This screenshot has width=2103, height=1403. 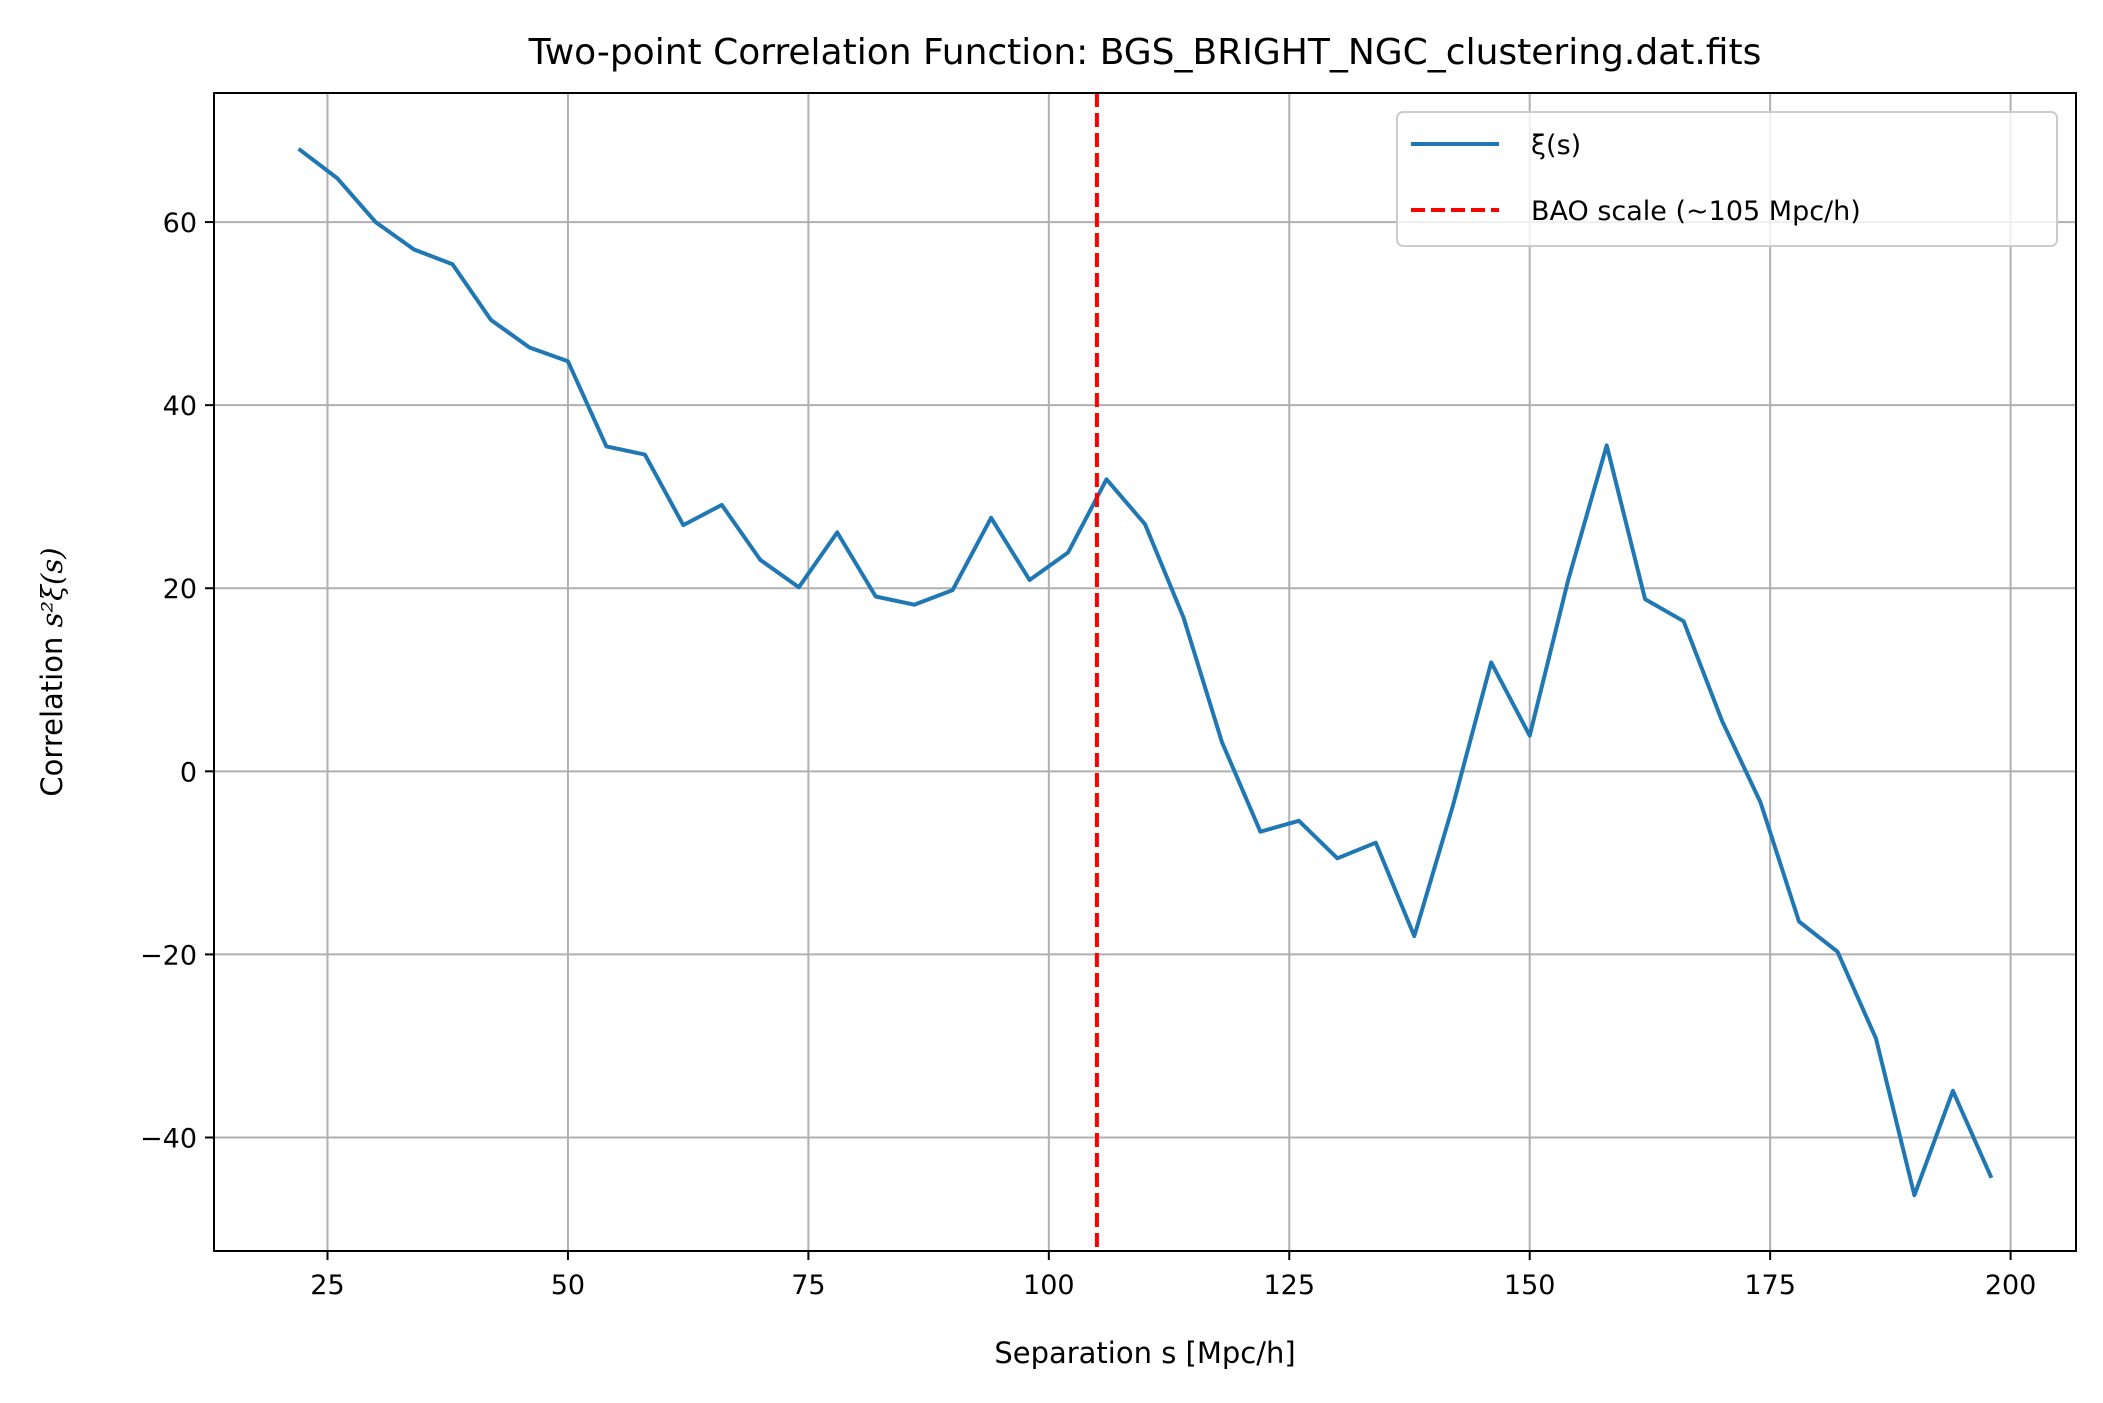 I want to click on y-tick-label: 60, so click(x=180, y=223).